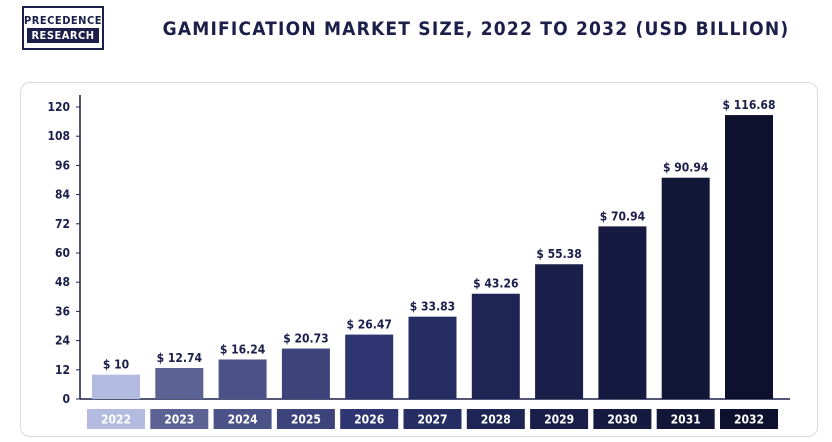  What do you see at coordinates (180, 358) in the screenshot?
I see `data-label: $ 12.74` at bounding box center [180, 358].